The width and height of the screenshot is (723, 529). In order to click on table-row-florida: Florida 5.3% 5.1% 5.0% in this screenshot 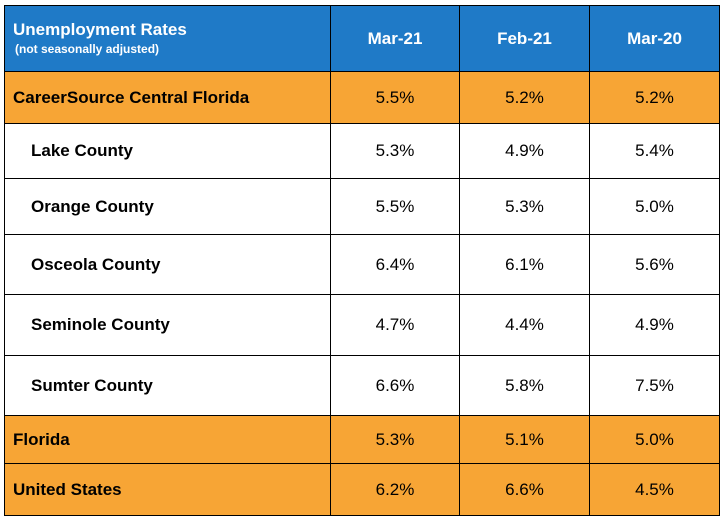, I will do `click(362, 439)`.